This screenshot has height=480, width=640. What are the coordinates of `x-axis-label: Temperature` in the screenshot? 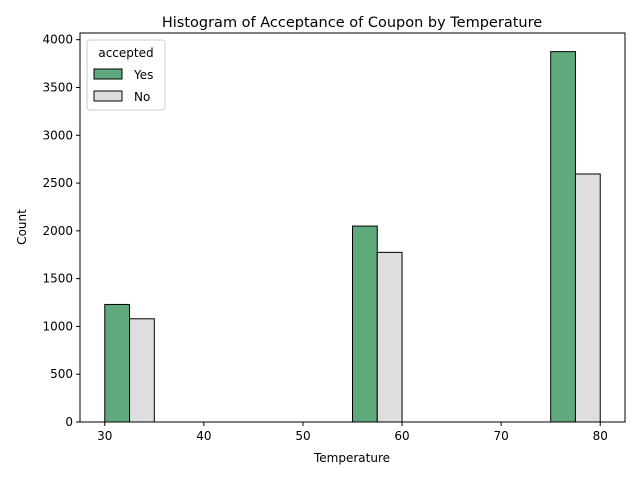 It's located at (351, 458).